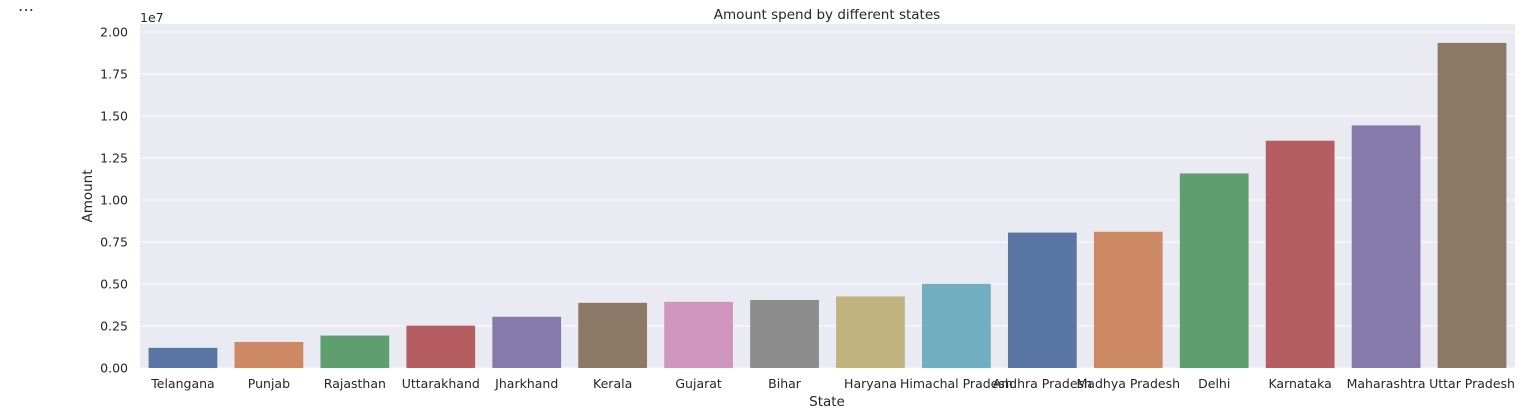  What do you see at coordinates (1128, 299) in the screenshot?
I see `bar-madhya-pradesh` at bounding box center [1128, 299].